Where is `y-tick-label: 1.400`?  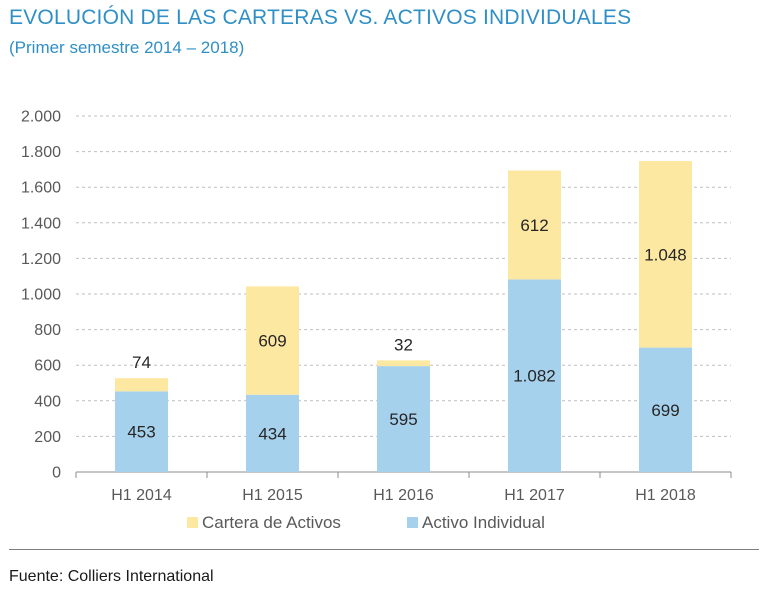
y-tick-label: 1.400 is located at coordinates (41, 223).